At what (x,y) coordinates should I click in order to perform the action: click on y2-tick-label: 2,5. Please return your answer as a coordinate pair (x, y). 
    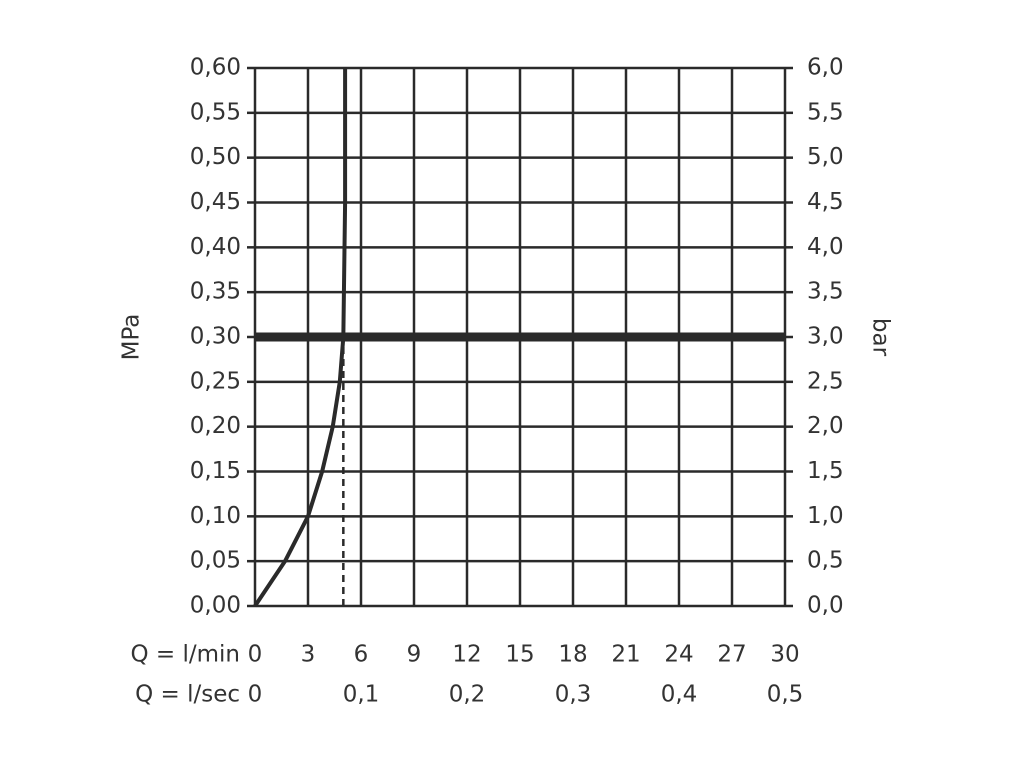
    Looking at the image, I should click on (825, 381).